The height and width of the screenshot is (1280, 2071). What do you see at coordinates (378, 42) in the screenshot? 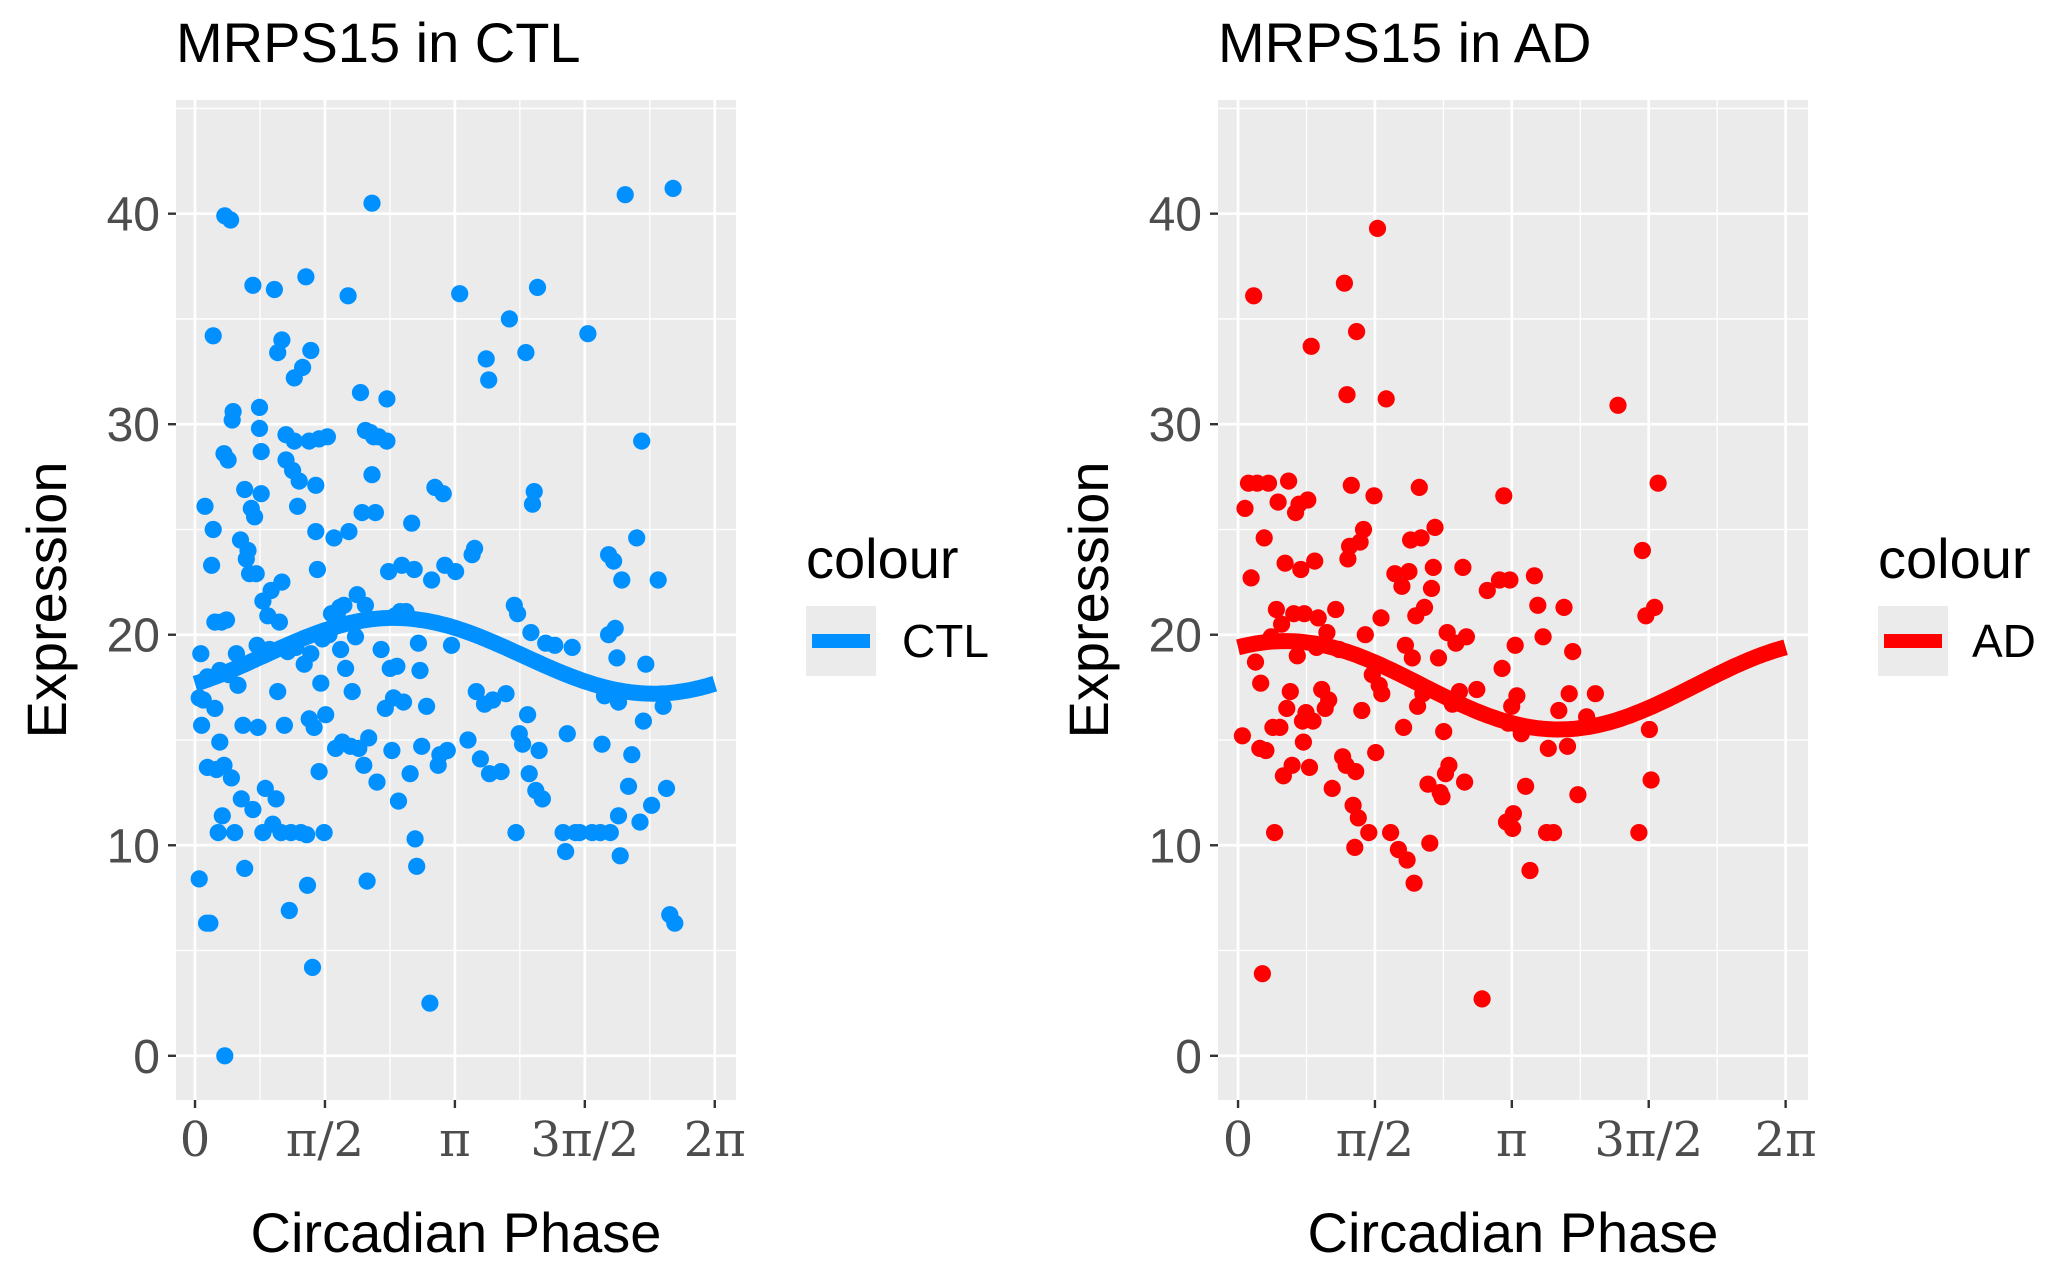
I see `chart-ctl-title: MRPS15 in CTL` at bounding box center [378, 42].